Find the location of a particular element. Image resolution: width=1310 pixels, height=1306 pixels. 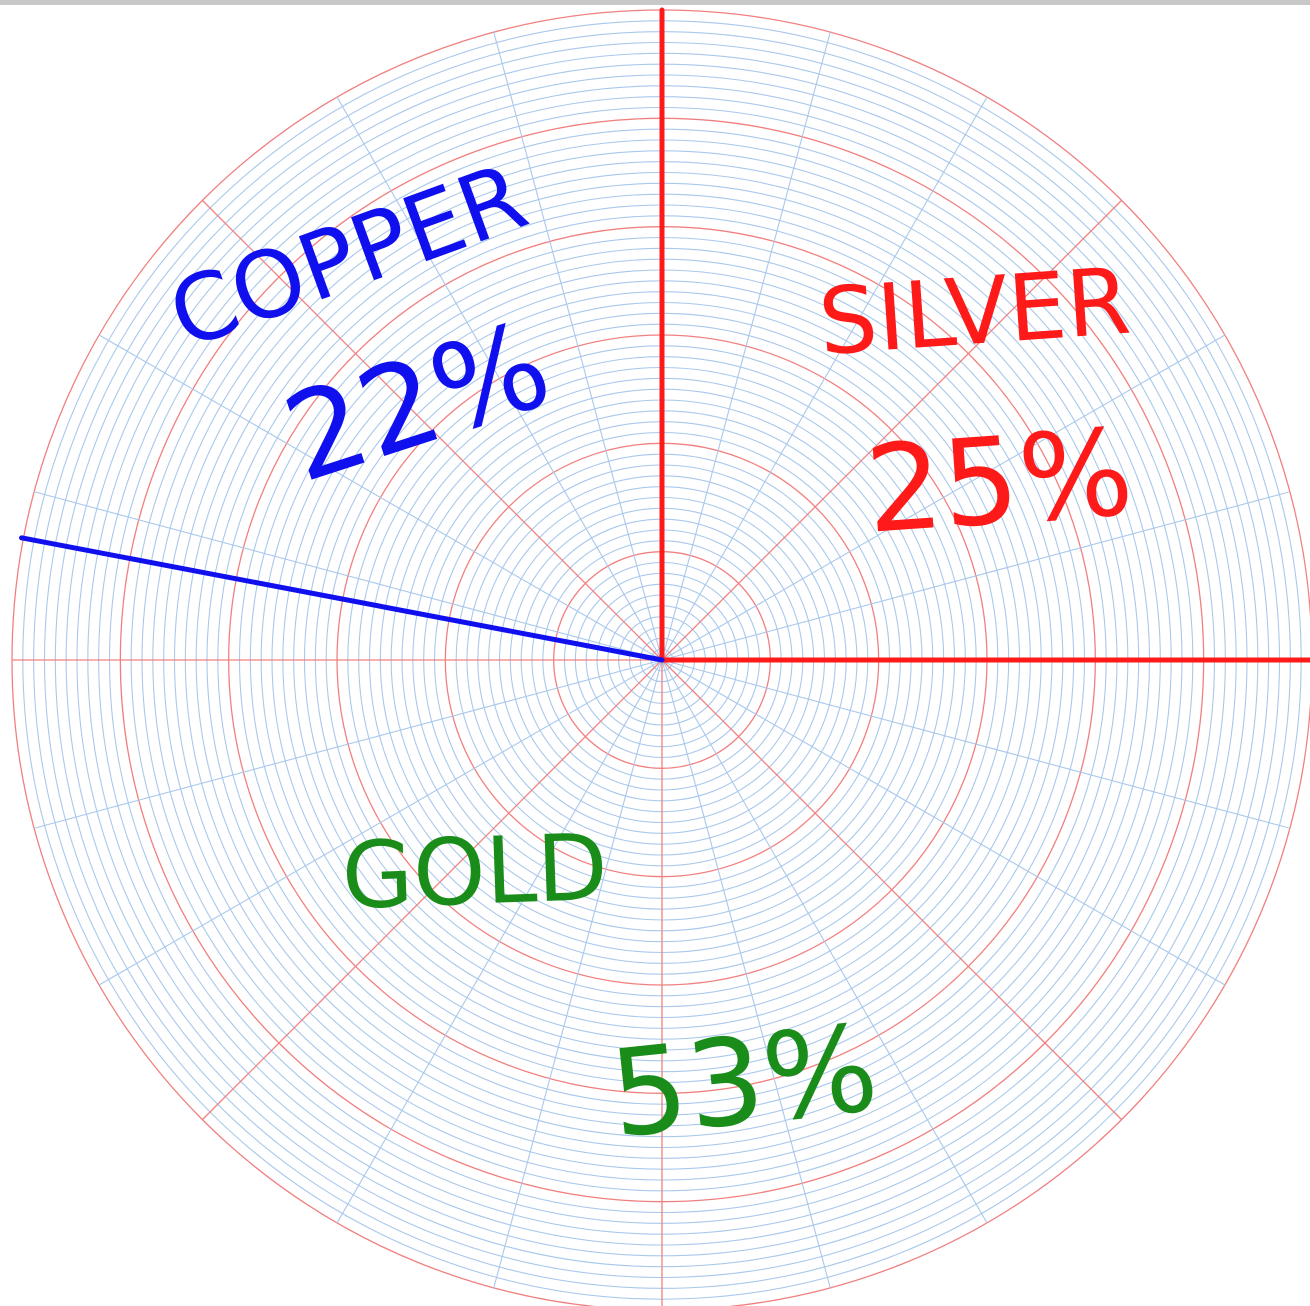

slice-value-label: 25% is located at coordinates (1000, 482).